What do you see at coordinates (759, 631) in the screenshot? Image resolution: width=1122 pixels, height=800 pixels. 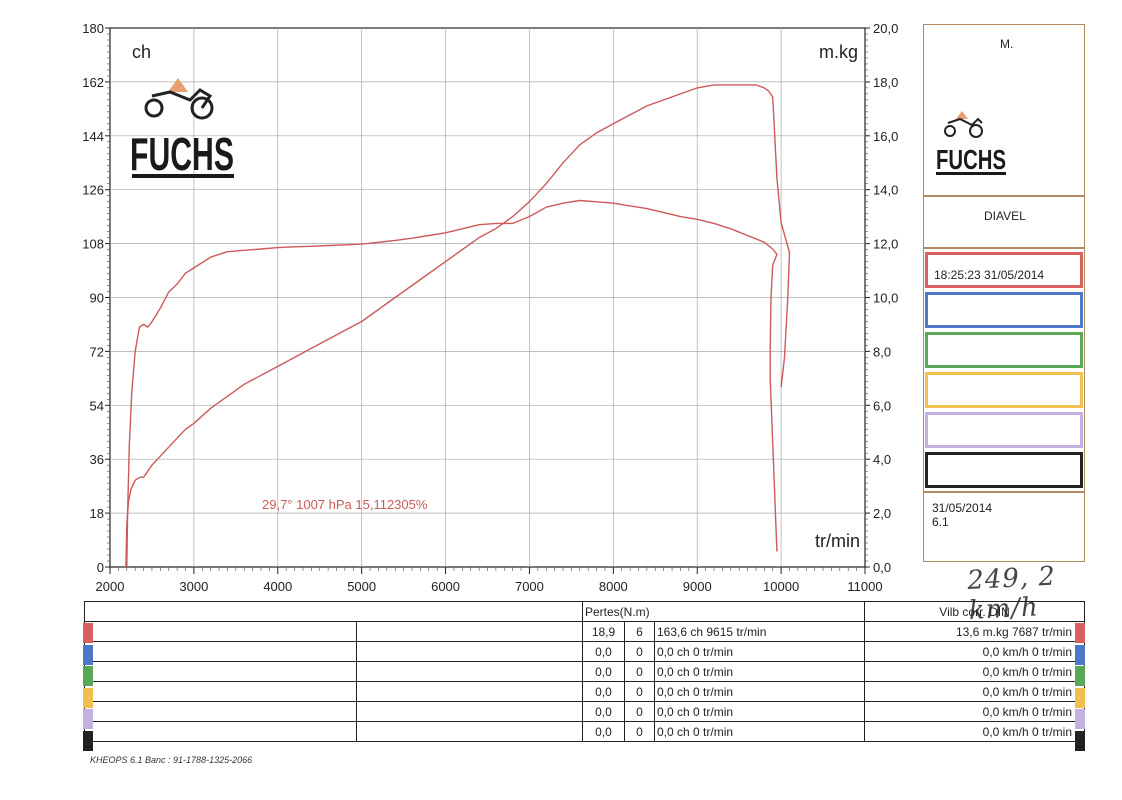 I see `max-power-cell: 163,6 ch 9615 tr/min` at bounding box center [759, 631].